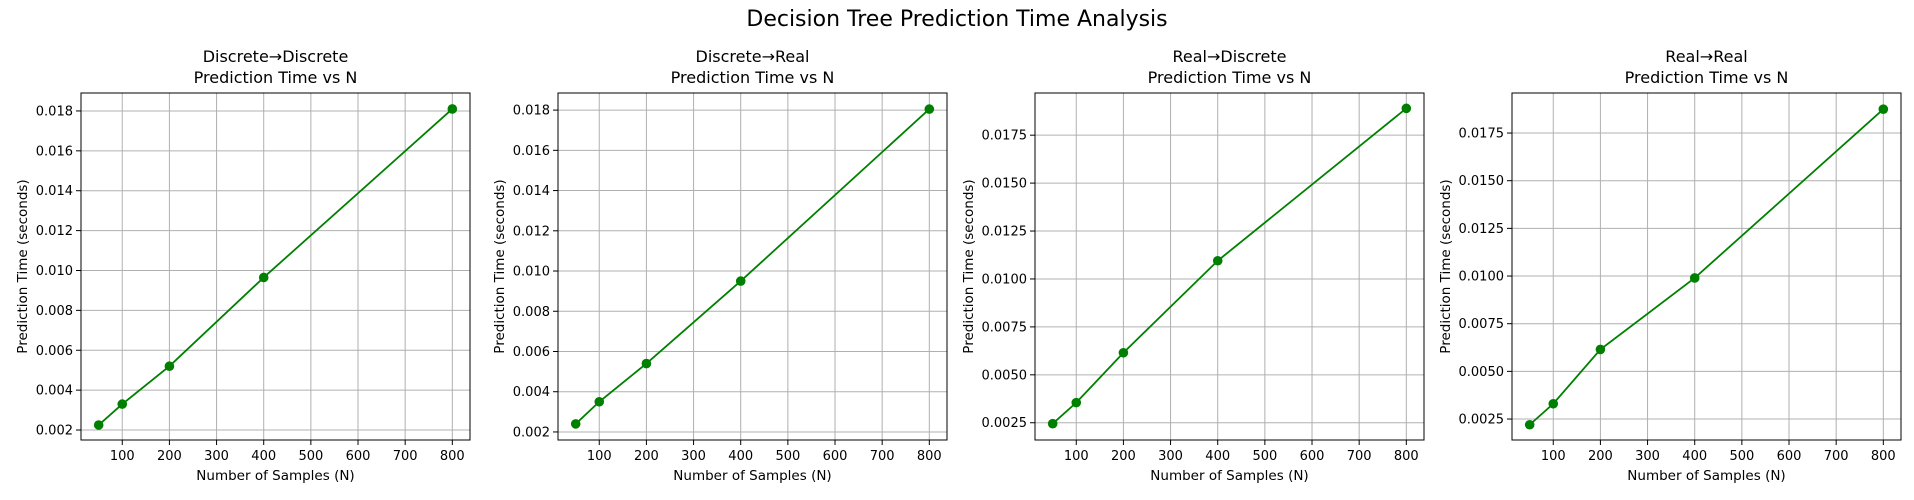 The height and width of the screenshot is (500, 1914). Describe the element at coordinates (531, 151) in the screenshot. I see `y-tick-label: 0.016` at that location.